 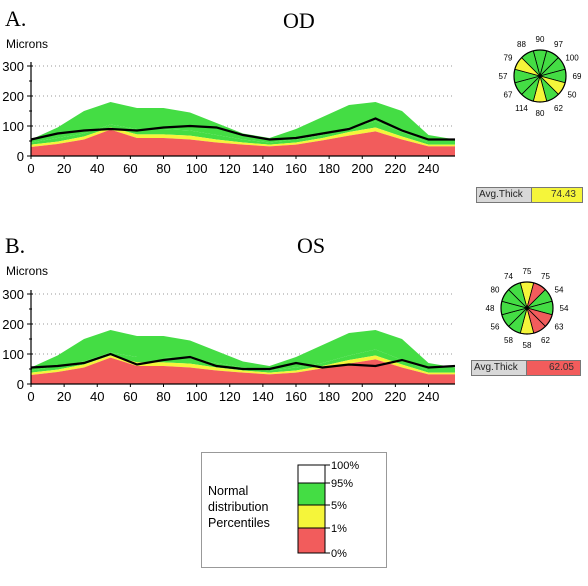 What do you see at coordinates (577, 76) in the screenshot?
I see `clock-value-label: 69` at bounding box center [577, 76].